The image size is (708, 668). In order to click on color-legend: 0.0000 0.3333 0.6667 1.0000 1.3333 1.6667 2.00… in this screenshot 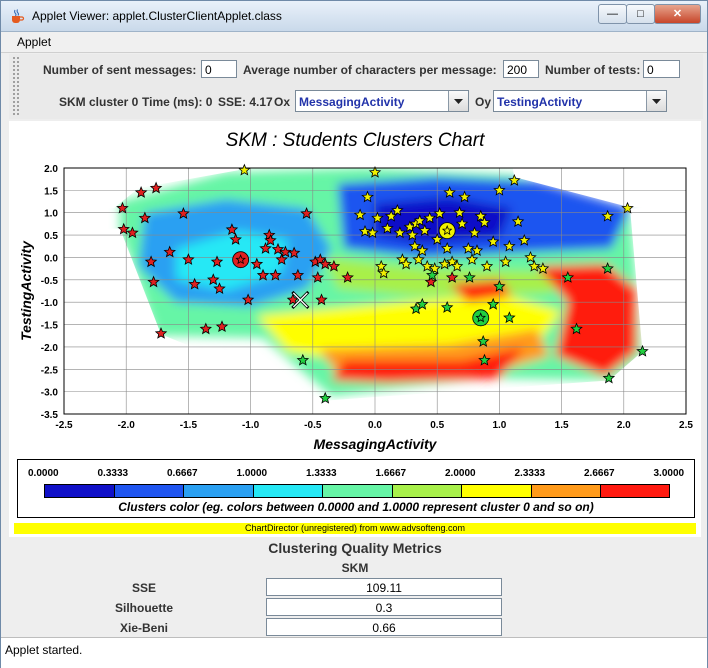, I will do `click(356, 488)`.